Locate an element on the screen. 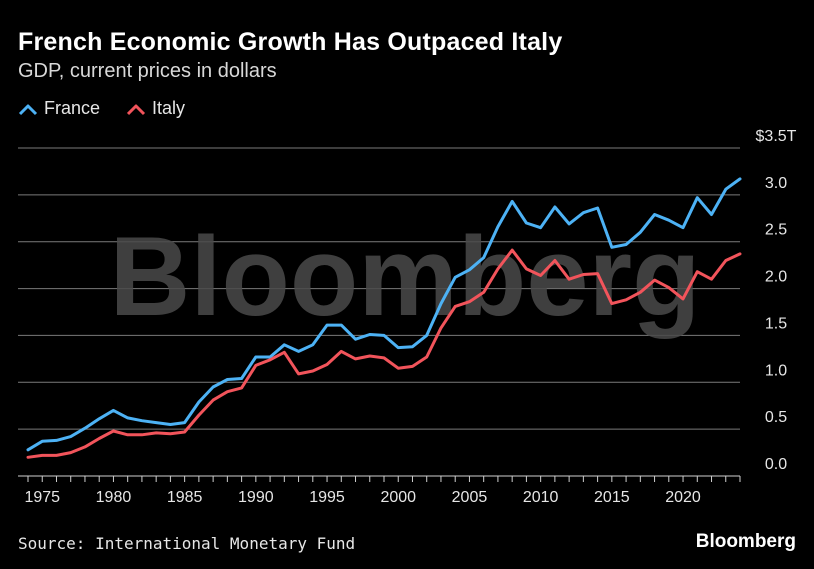 This screenshot has height=569, width=814. y-tick-label: 1.0 is located at coordinates (776, 370).